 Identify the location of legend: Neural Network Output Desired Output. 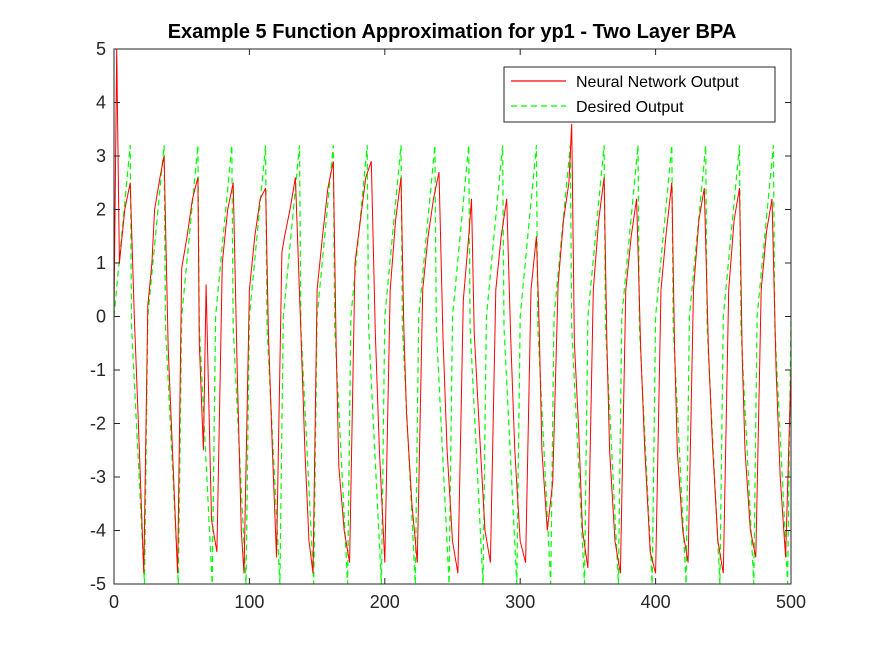
(639, 94).